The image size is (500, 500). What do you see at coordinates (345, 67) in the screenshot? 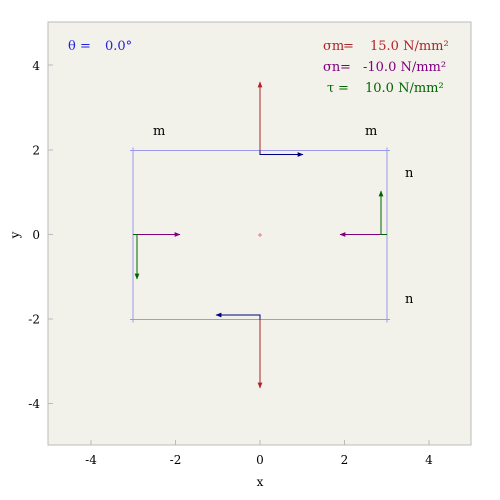
I see `sigma-n-equals: =` at bounding box center [345, 67].